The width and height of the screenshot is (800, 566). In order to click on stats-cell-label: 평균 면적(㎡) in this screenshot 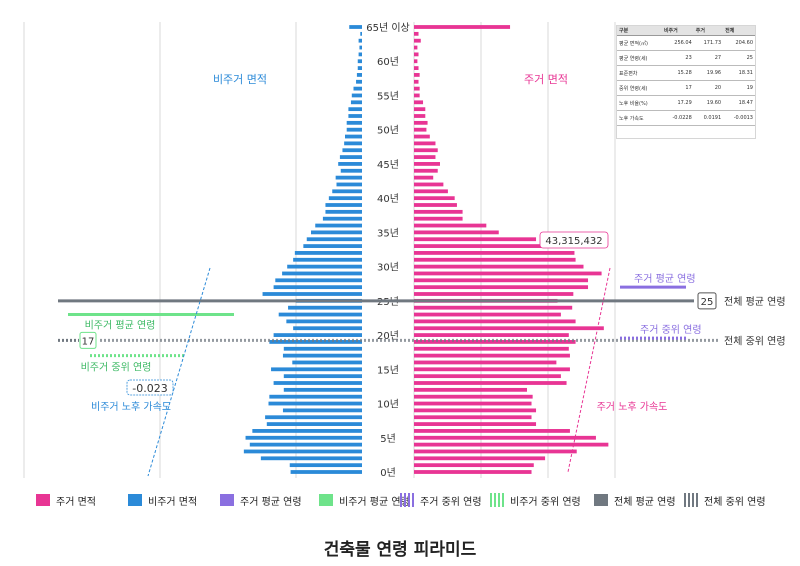, I will do `click(639, 43)`.